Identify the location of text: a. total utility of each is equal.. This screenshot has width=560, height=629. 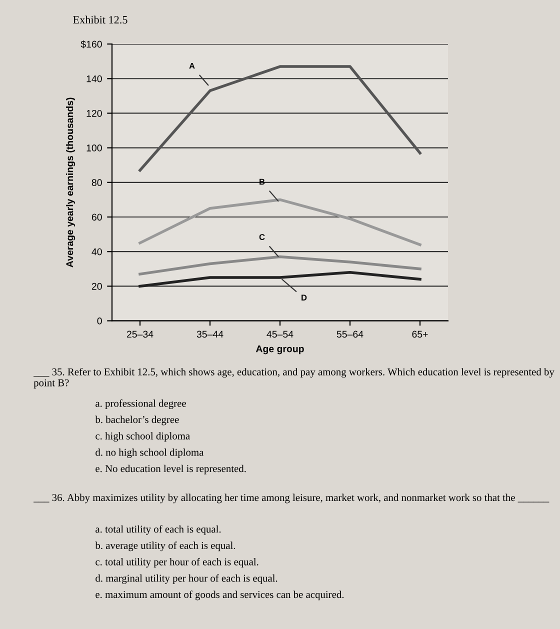
(158, 530).